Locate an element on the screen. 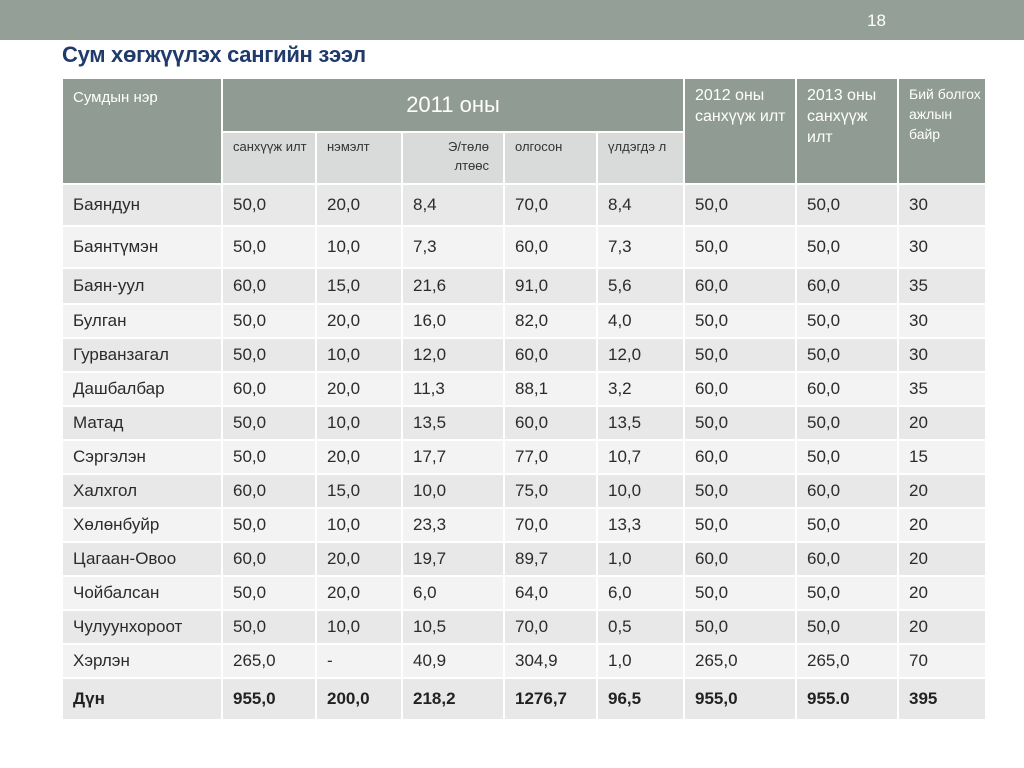 This screenshot has width=1024, height=768. value-cell: 7,3 is located at coordinates (453, 247).